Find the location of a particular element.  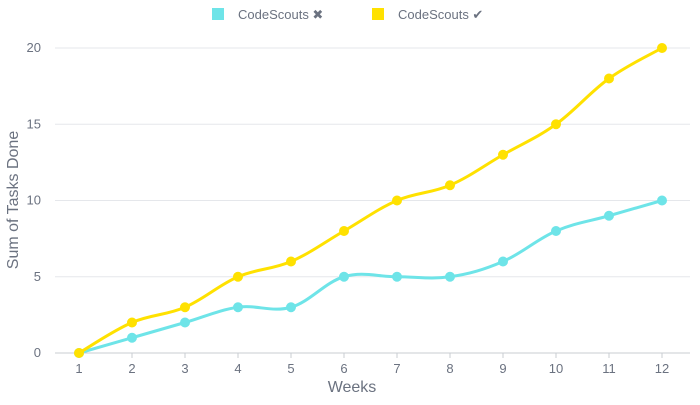

x-tick-label: 11 is located at coordinates (609, 368).